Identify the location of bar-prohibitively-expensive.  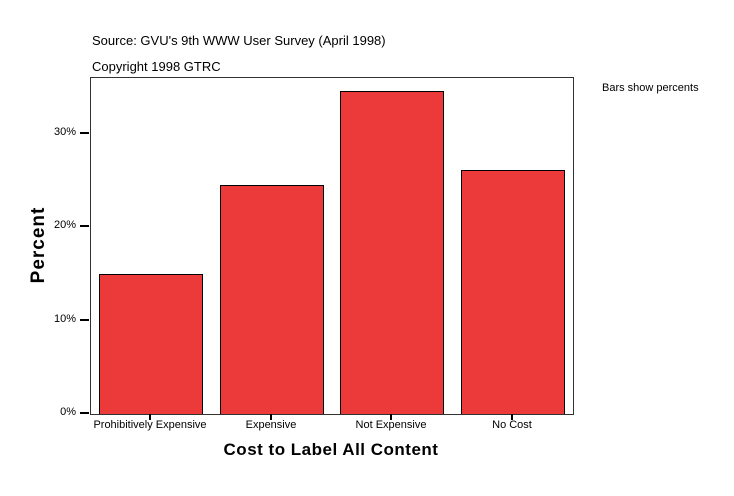
(151, 344).